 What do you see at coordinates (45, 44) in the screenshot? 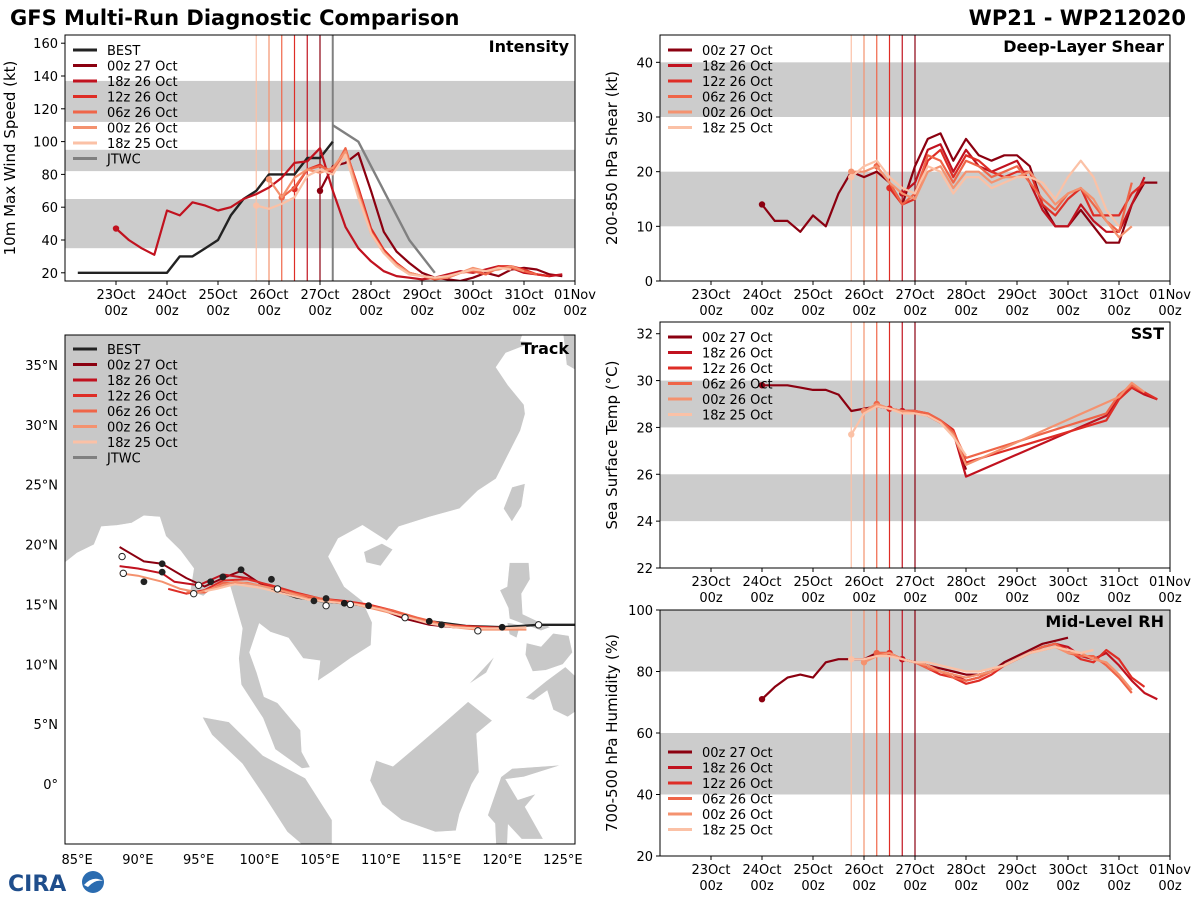
I see `intensity-ytick-label: 160` at bounding box center [45, 44].